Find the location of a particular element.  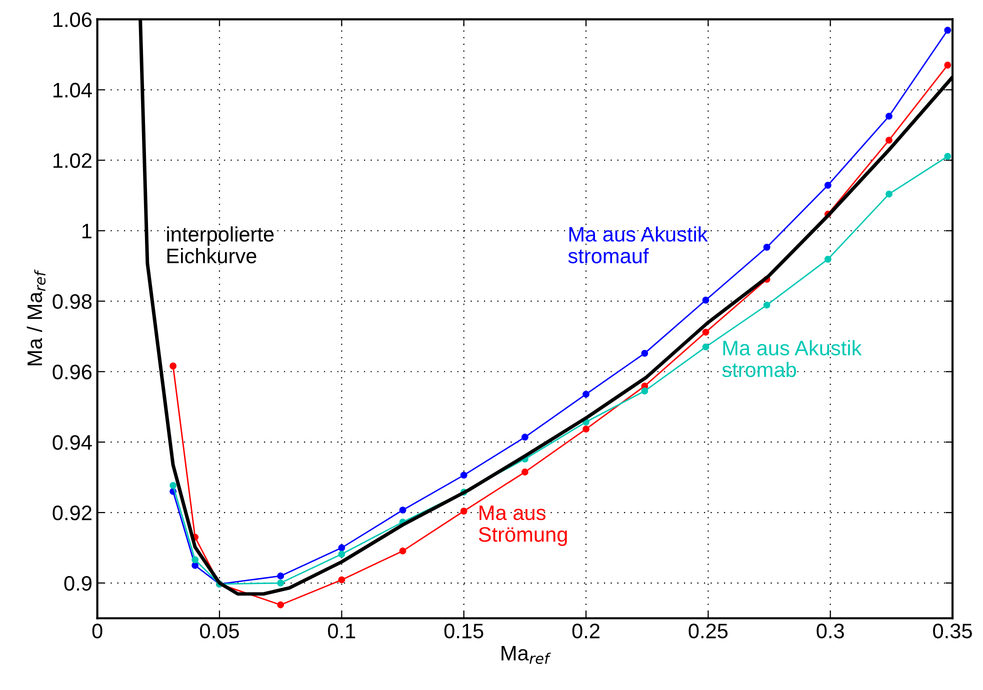

series-label: Ma aus Akustik stromab is located at coordinates (792, 359).